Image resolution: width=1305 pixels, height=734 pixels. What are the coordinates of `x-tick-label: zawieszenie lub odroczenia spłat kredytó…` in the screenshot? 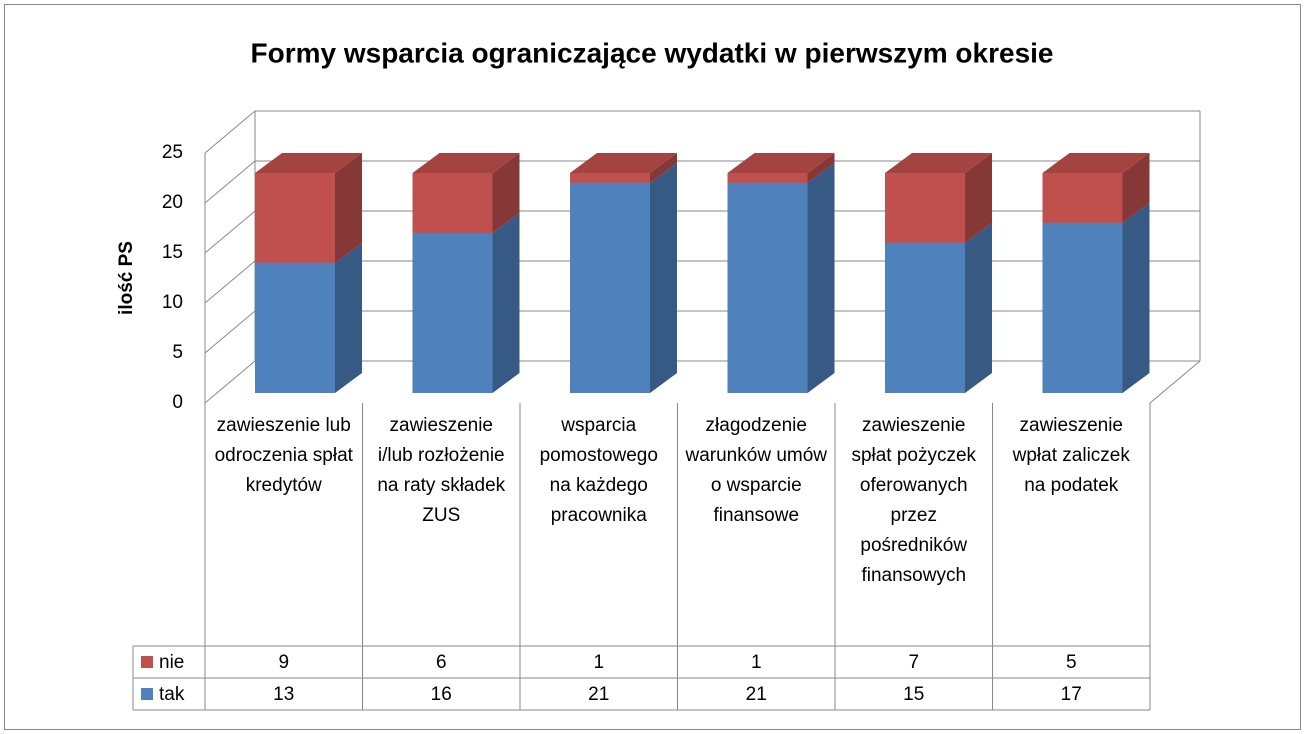 It's located at (283, 455).